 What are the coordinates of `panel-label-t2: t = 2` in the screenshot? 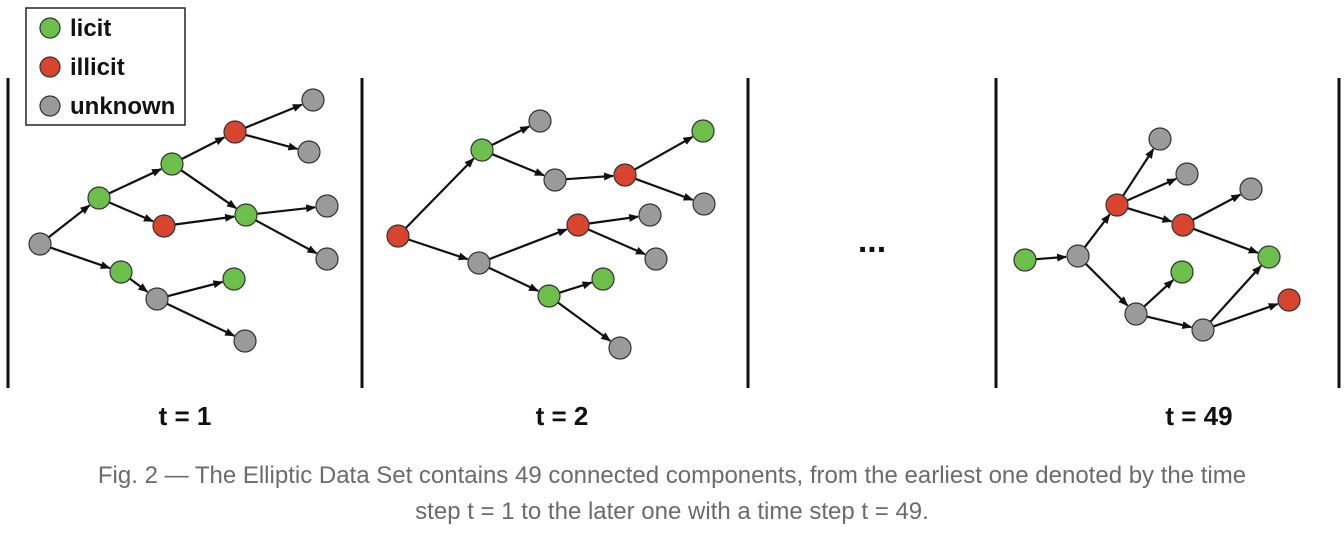 It's located at (562, 416).